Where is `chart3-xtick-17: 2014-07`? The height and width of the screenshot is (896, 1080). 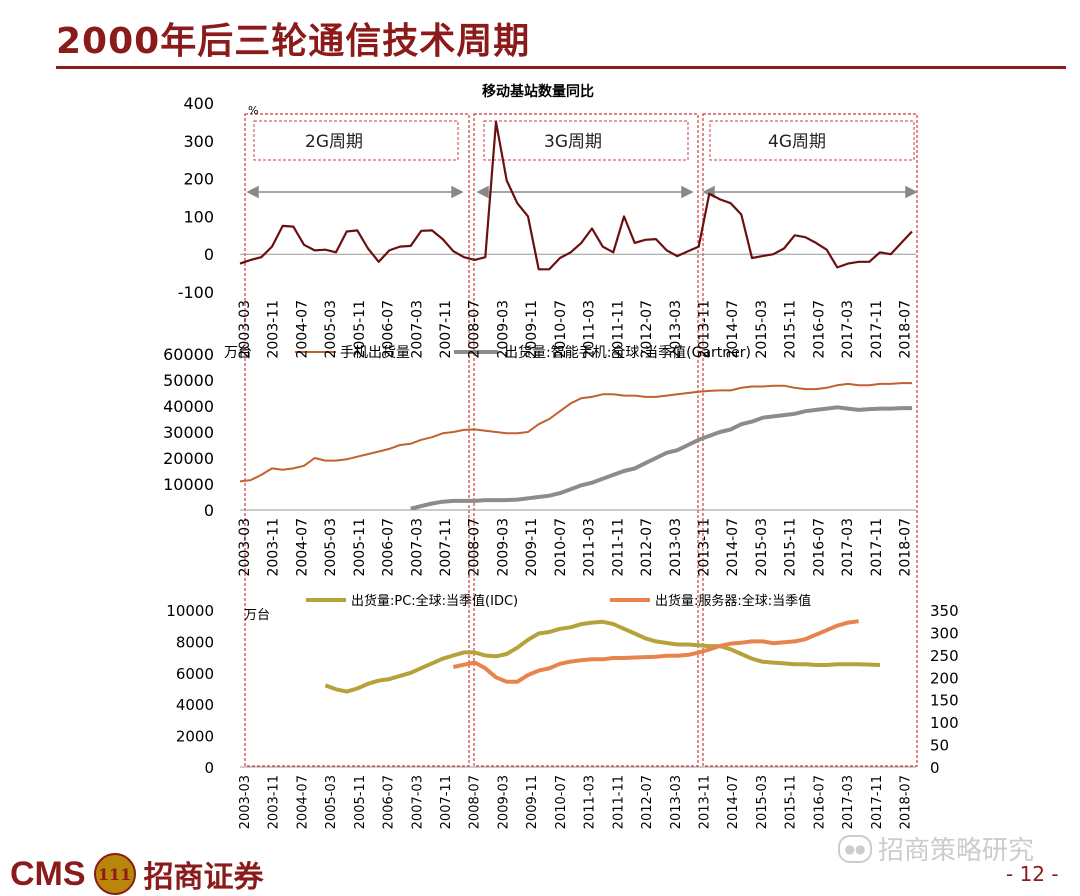
chart3-xtick-17: 2014-07 is located at coordinates (733, 802).